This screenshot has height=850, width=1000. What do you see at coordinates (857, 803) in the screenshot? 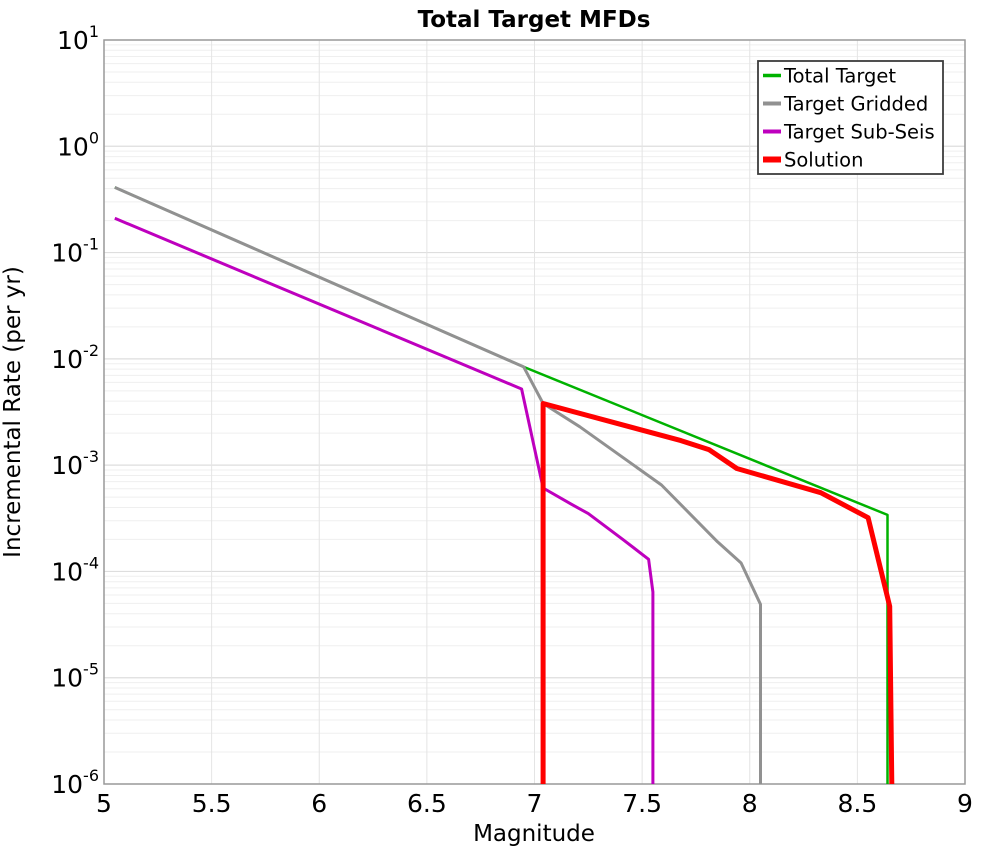
I see `x-tick-label: 8.5` at bounding box center [857, 803].